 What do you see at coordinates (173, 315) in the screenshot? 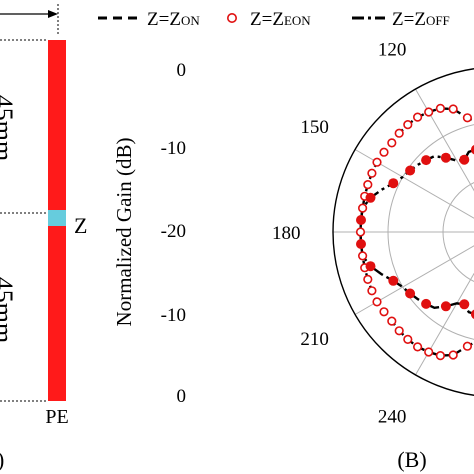
I see `radial-tick-minus10-bottom: -10` at bounding box center [173, 315].